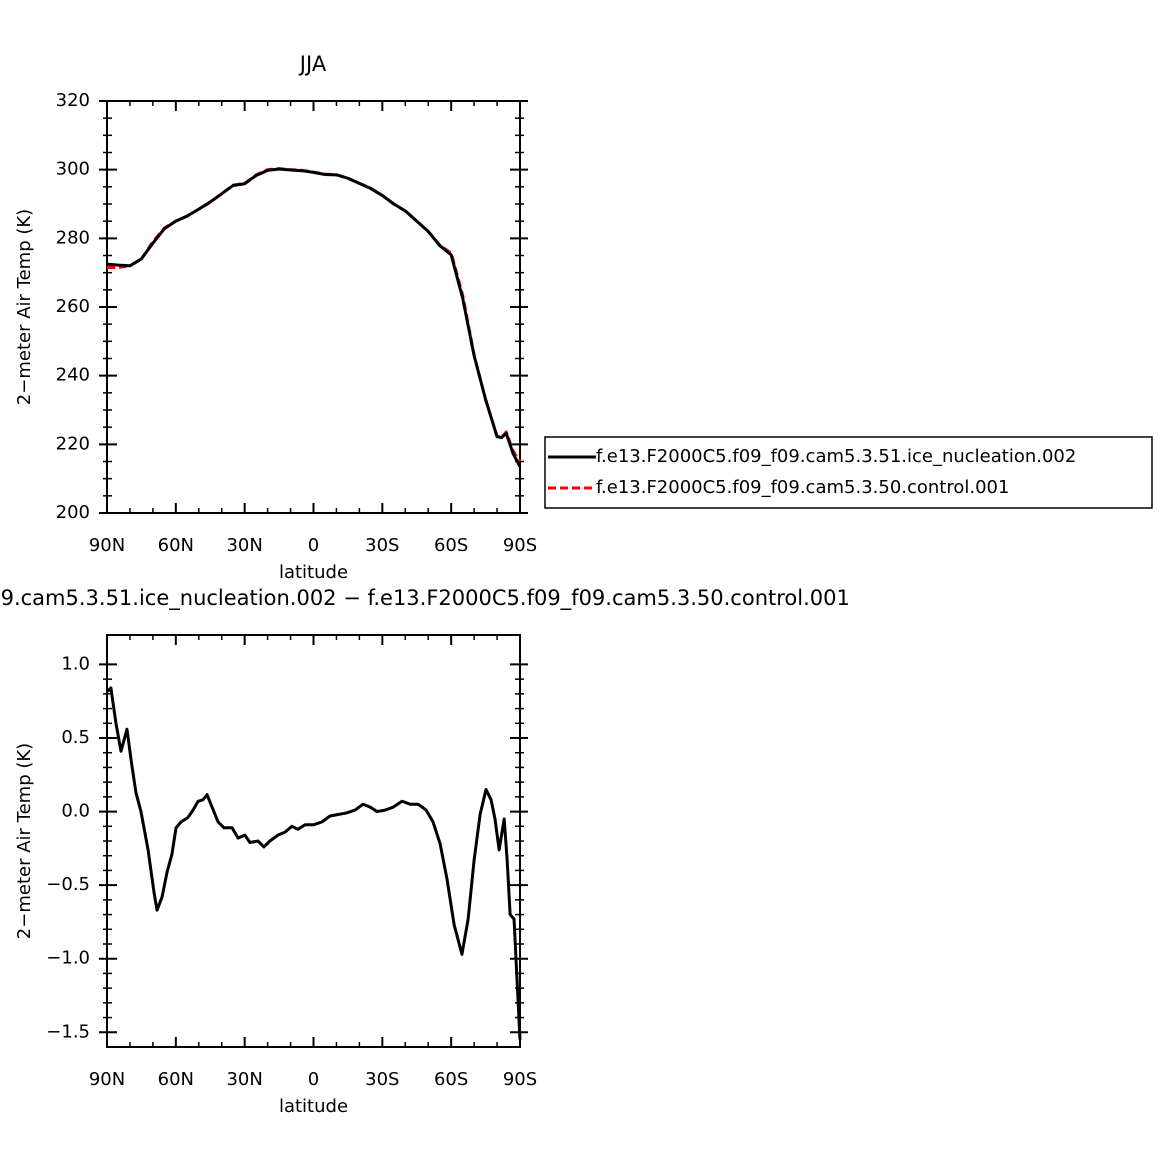 The width and height of the screenshot is (1169, 1169). Describe the element at coordinates (848, 472) in the screenshot. I see `legend-box` at that location.